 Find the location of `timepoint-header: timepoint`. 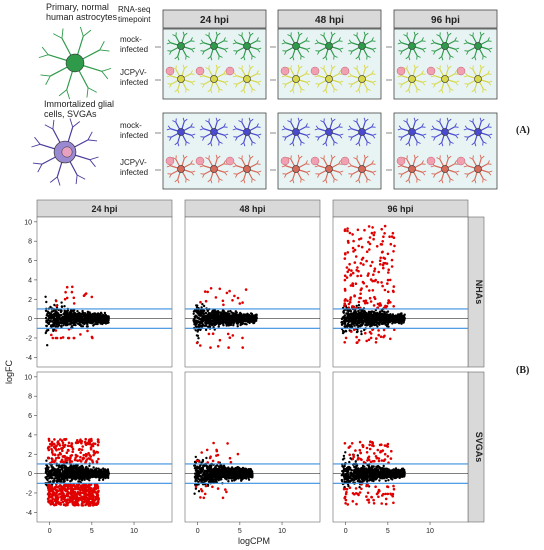

timepoint-header: timepoint is located at coordinates (134, 19).